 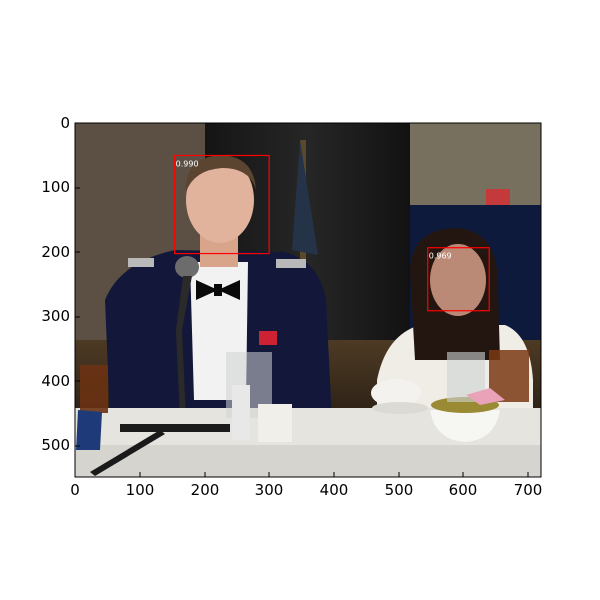 I want to click on man-face, so click(x=220, y=200).